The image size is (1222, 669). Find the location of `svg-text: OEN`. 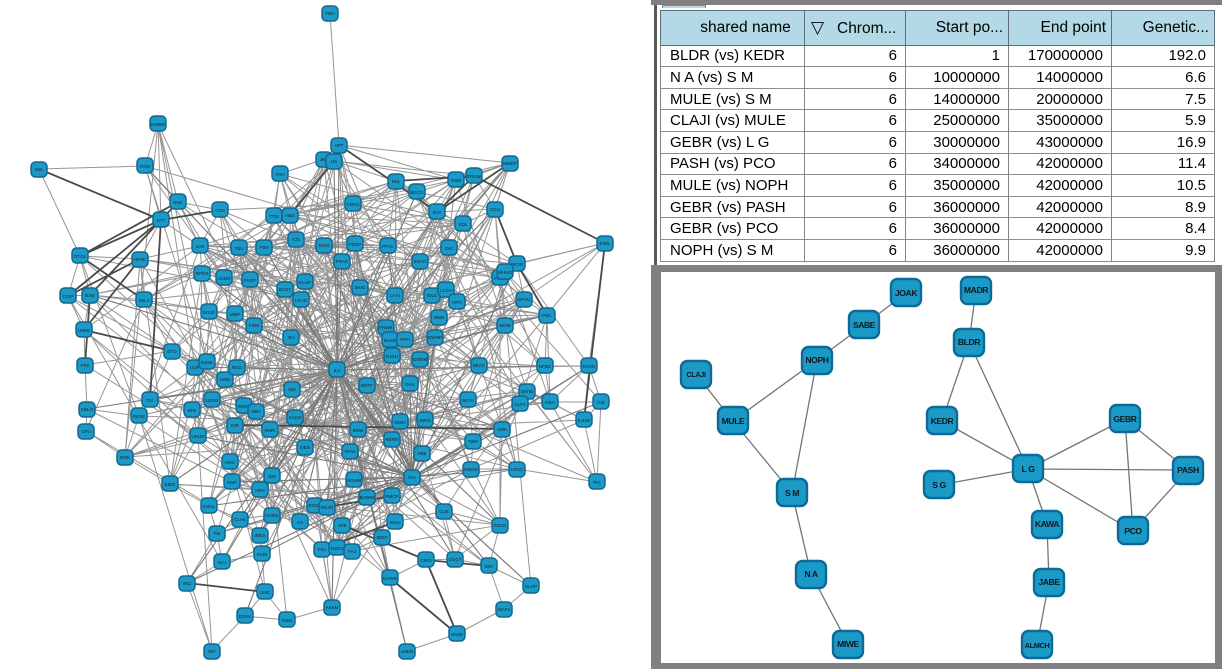

svg-text: OEN is located at coordinates (305, 447).